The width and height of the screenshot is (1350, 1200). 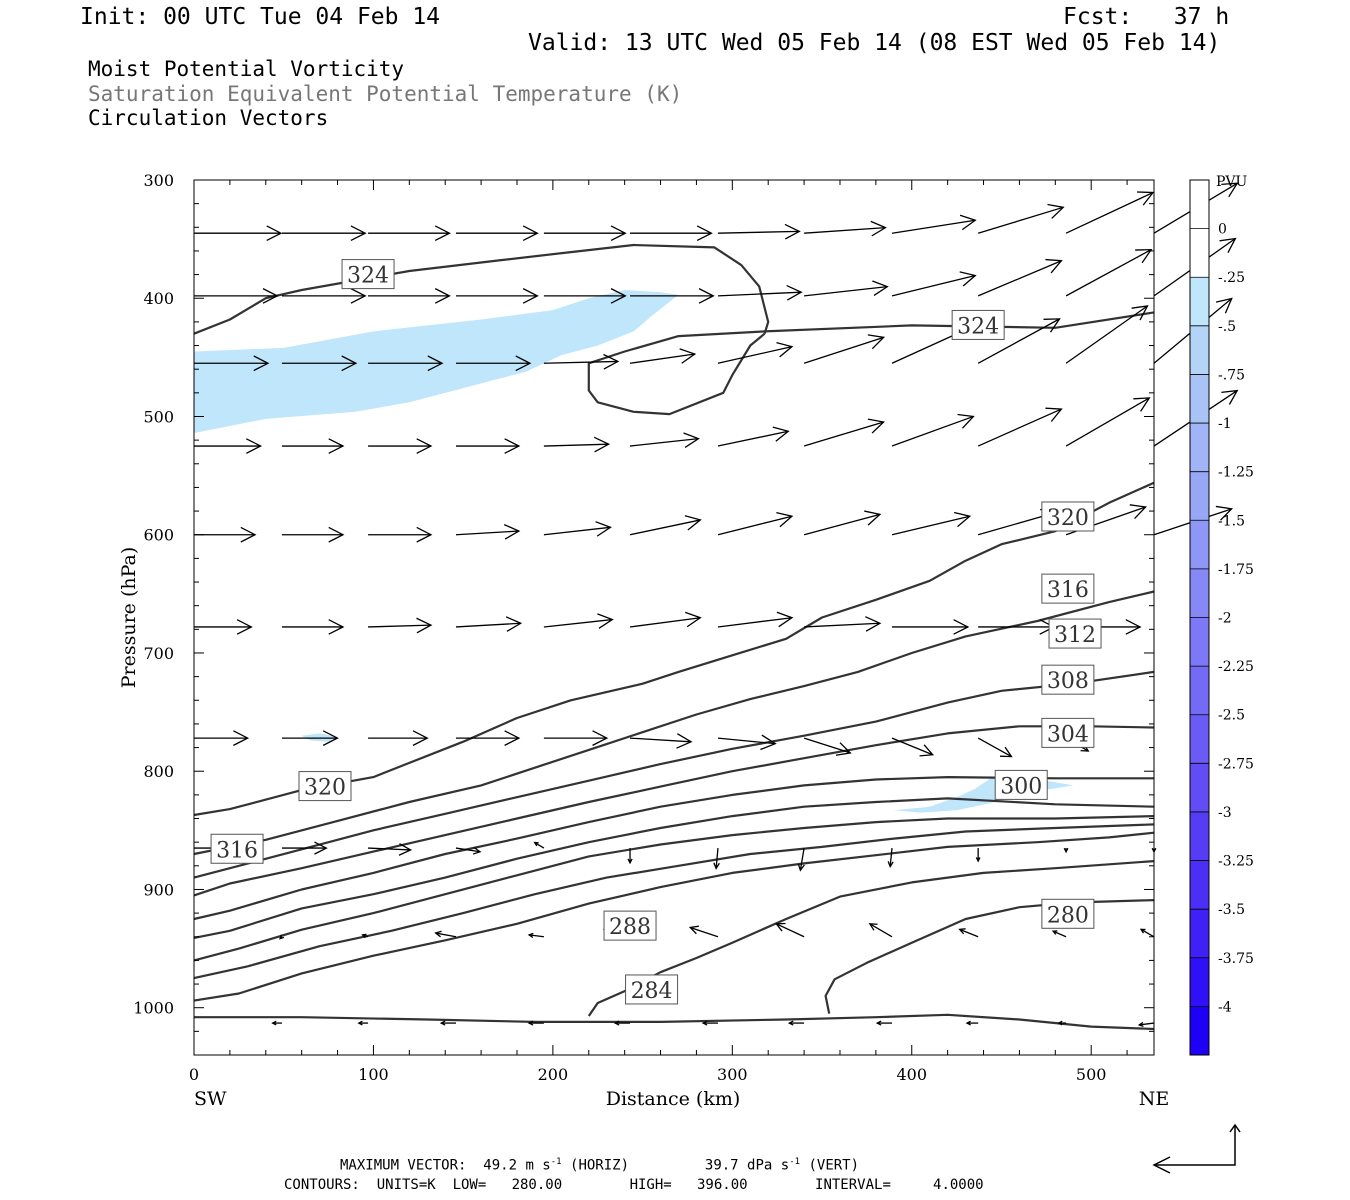 What do you see at coordinates (1231, 521) in the screenshot?
I see `colorbar-label: -1.5` at bounding box center [1231, 521].